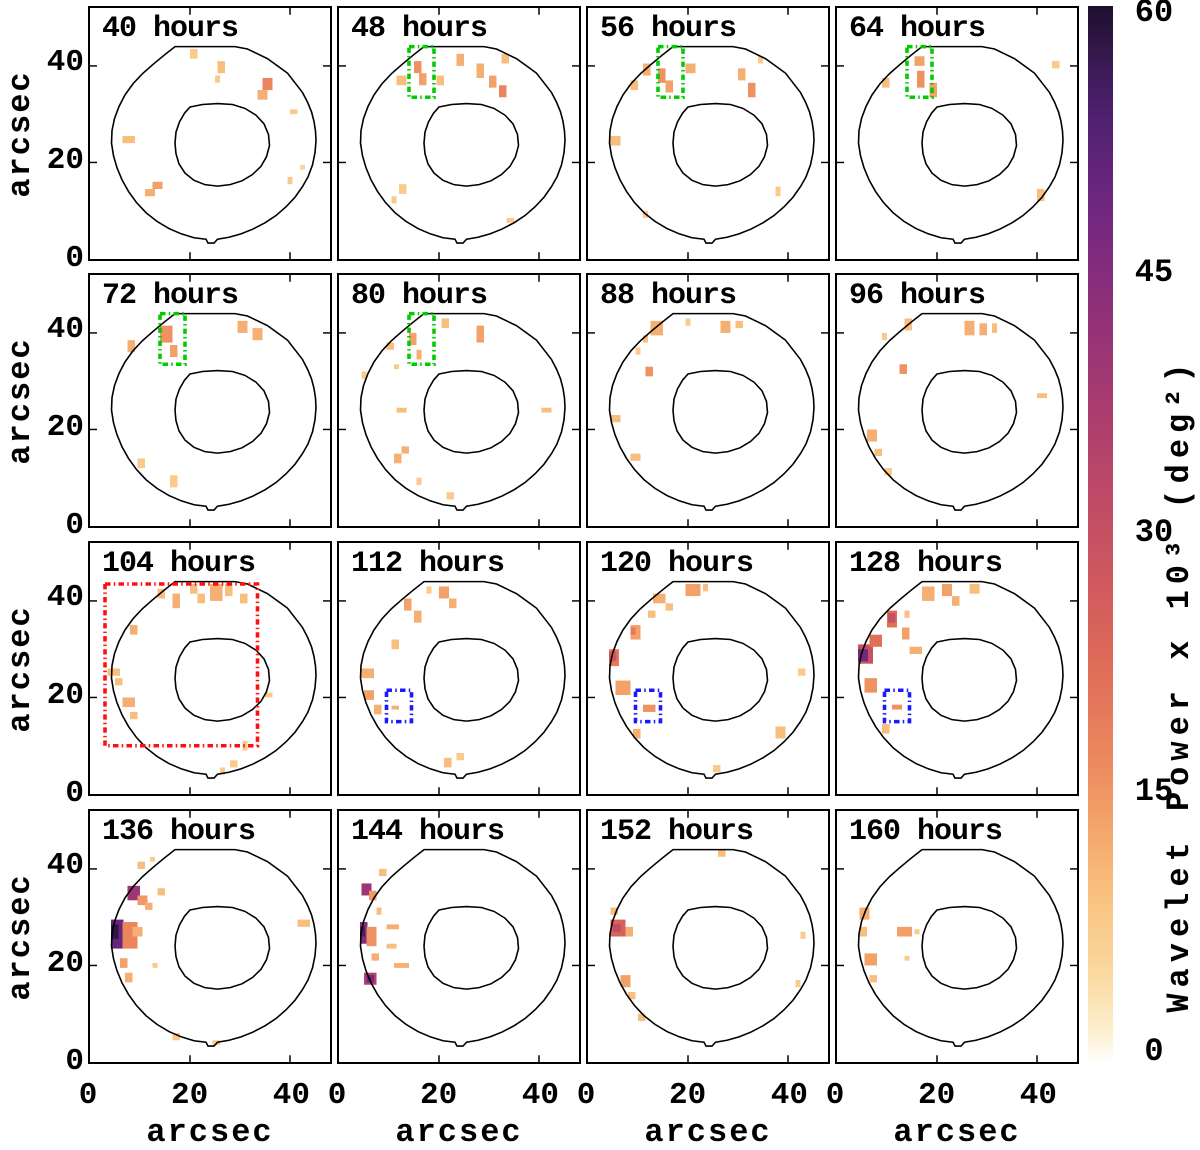 This screenshot has height=1150, width=1200. Describe the element at coordinates (688, 1095) in the screenshot. I see `x-tick-label: 20` at that location.